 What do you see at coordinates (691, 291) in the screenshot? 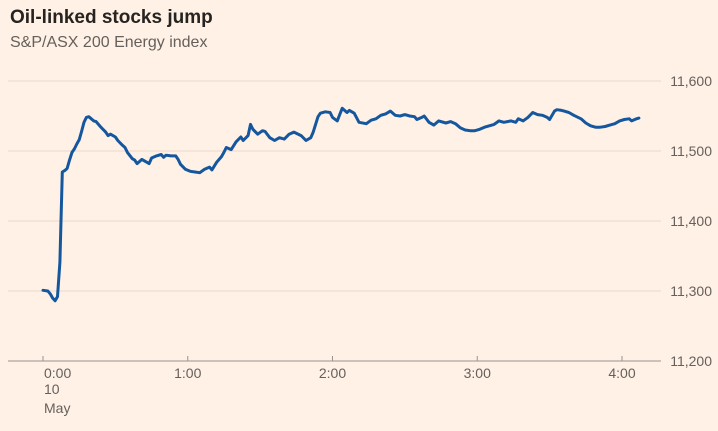
I see `y-axis-label-11300: 11,300` at bounding box center [691, 291].